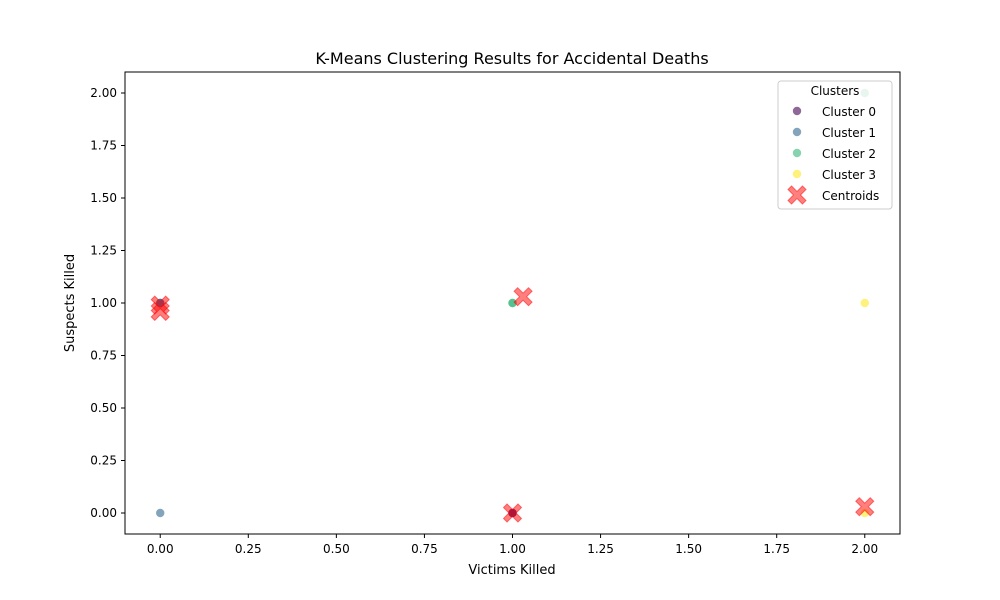 This screenshot has width=1000, height=600. What do you see at coordinates (160, 513) in the screenshot?
I see `cluster-1-point` at bounding box center [160, 513].